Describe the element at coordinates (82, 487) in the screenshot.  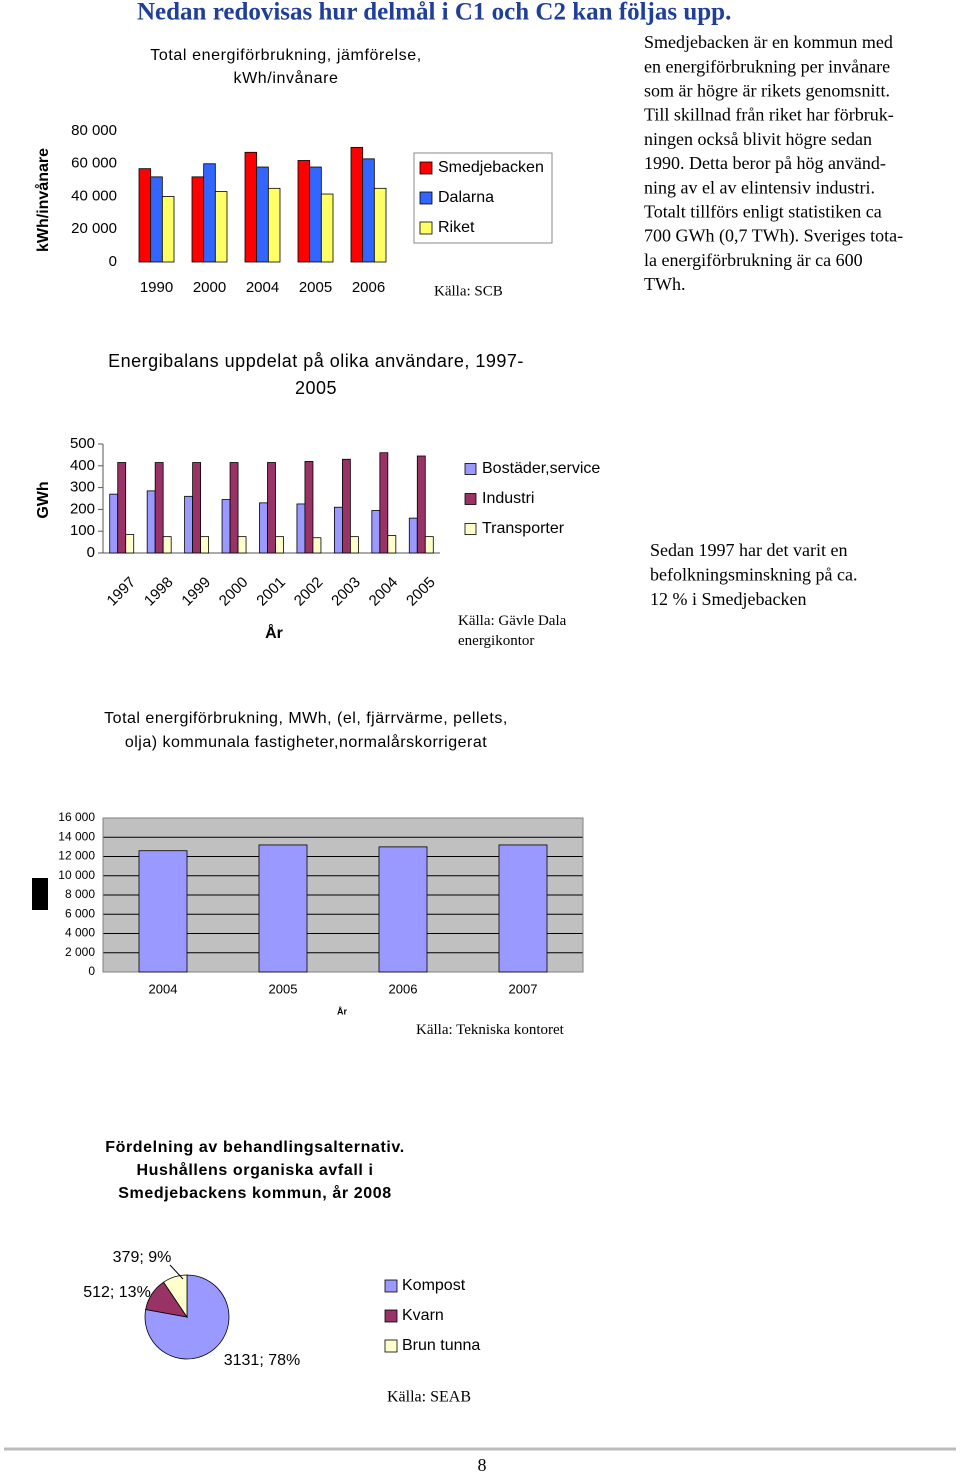
I see `y-tick-label: 300` at that location.